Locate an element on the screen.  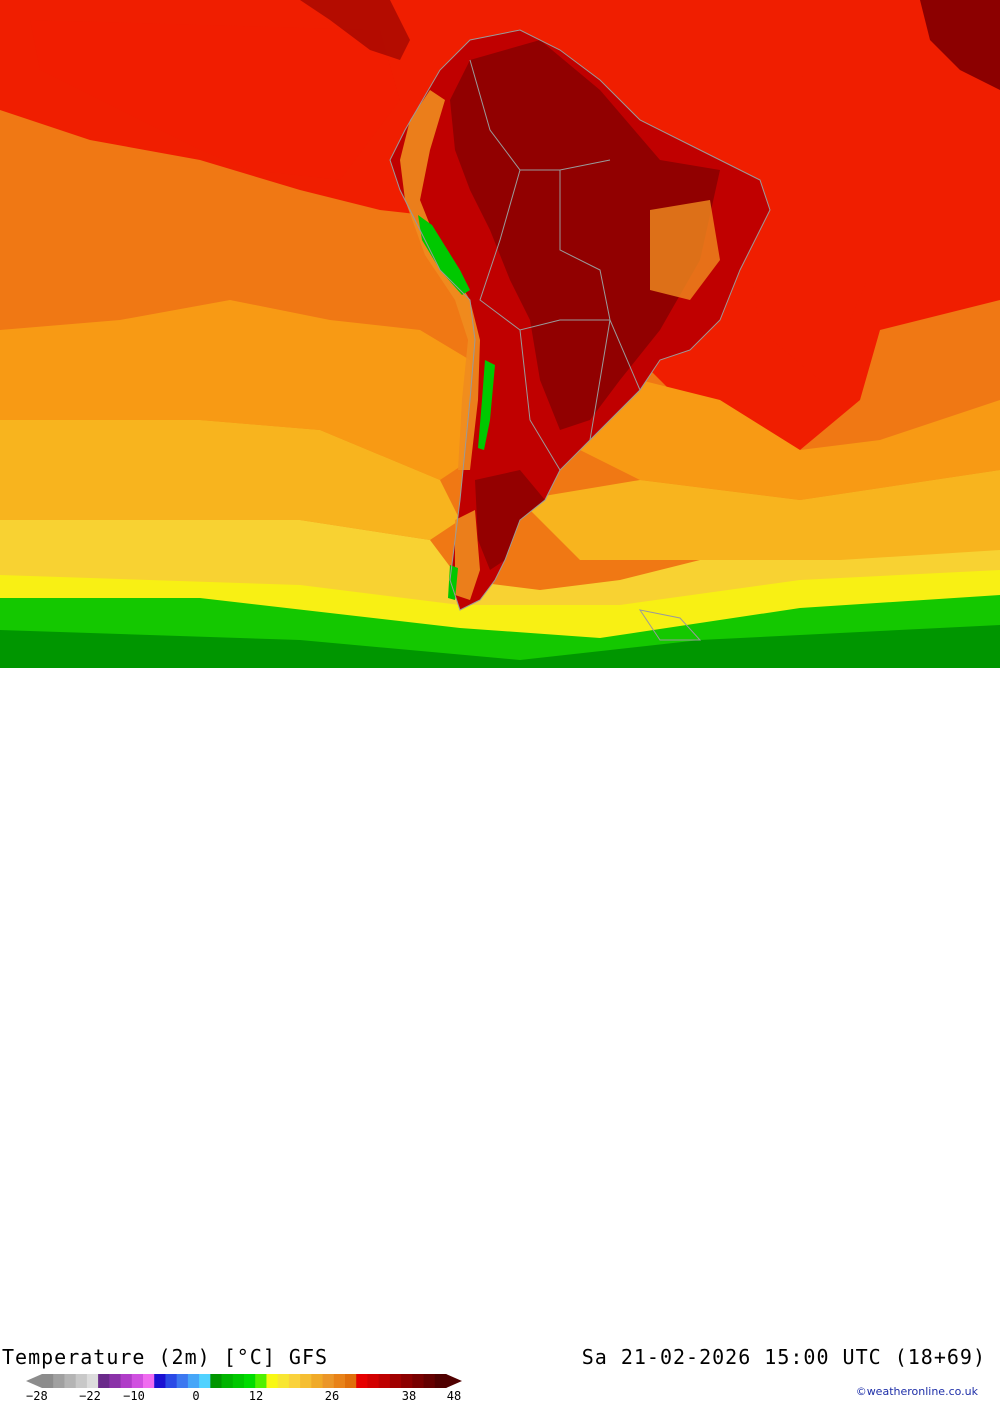
scale-tick-label: −10 is located at coordinates (134, 1395).